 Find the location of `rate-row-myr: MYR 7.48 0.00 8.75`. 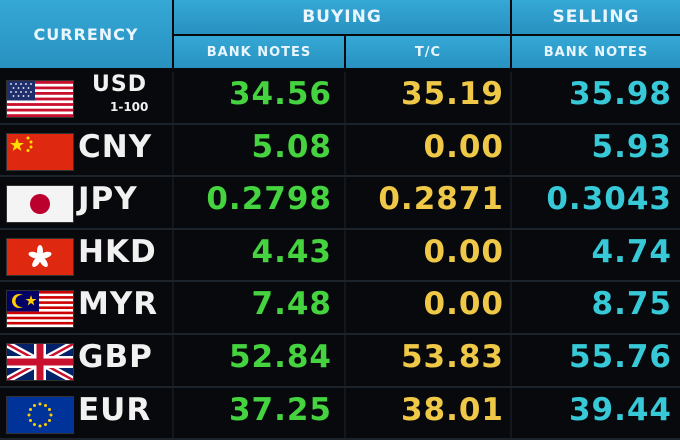

rate-row-myr: MYR 7.48 0.00 8.75 is located at coordinates (340, 308).